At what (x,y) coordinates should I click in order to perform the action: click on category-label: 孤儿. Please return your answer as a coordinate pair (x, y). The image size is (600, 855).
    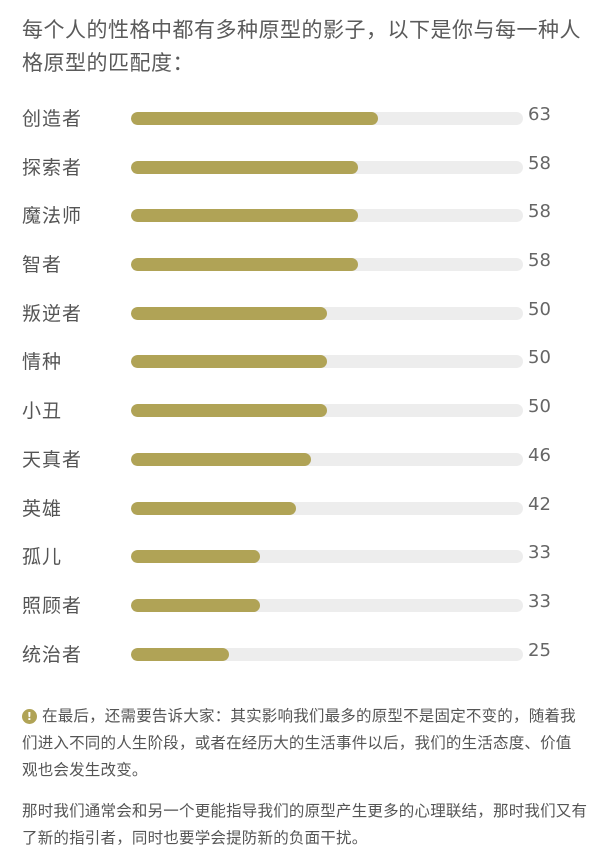
    Looking at the image, I should click on (42, 557).